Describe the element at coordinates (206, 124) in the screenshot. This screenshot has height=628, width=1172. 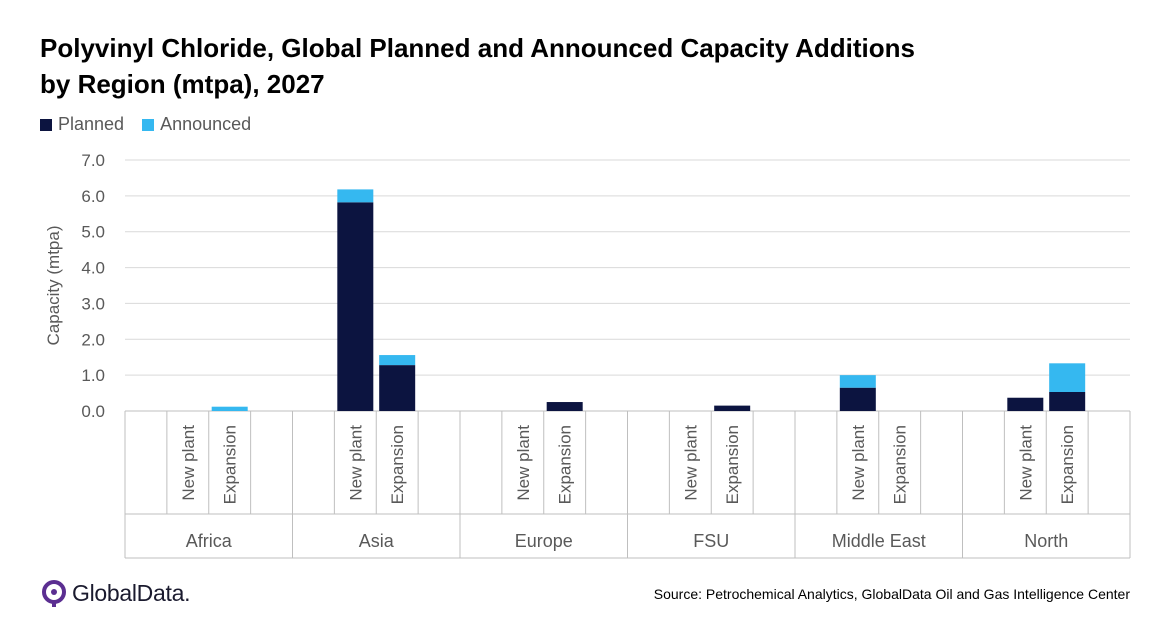
I see `legend-label-announced: Announced` at that location.